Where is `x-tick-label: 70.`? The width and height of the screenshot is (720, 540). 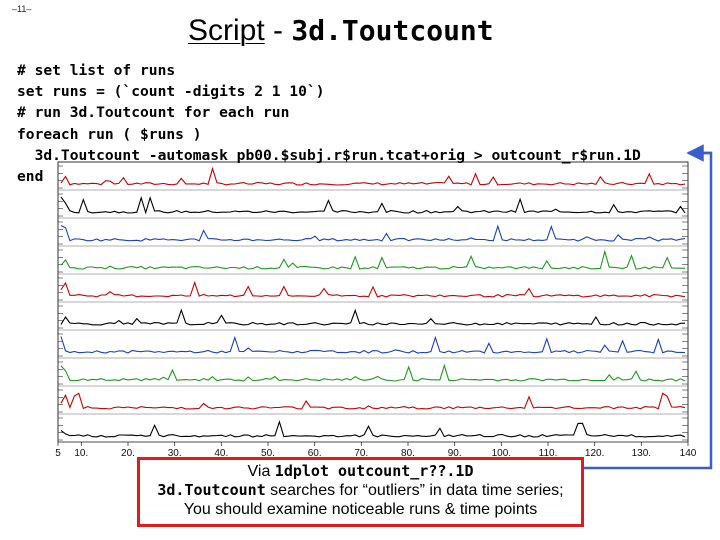 x-tick-label: 70. is located at coordinates (361, 453).